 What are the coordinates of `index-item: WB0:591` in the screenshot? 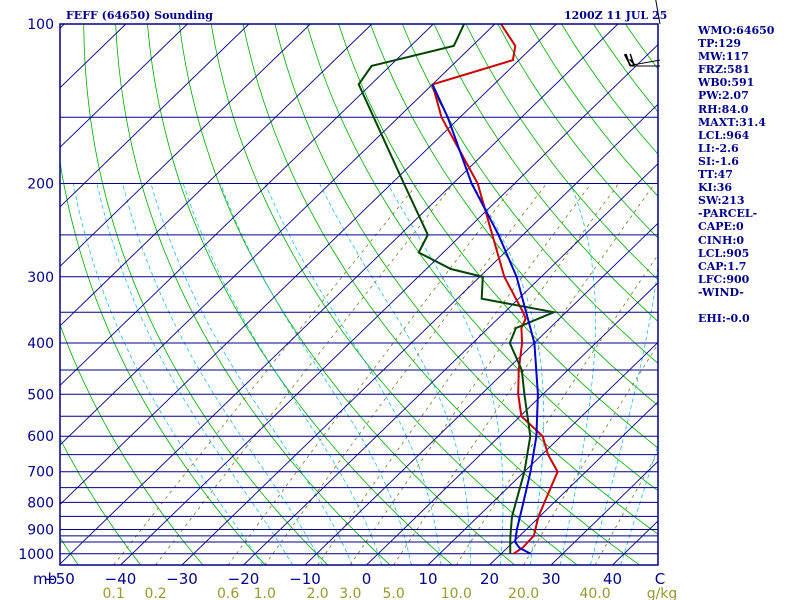 It's located at (726, 83).